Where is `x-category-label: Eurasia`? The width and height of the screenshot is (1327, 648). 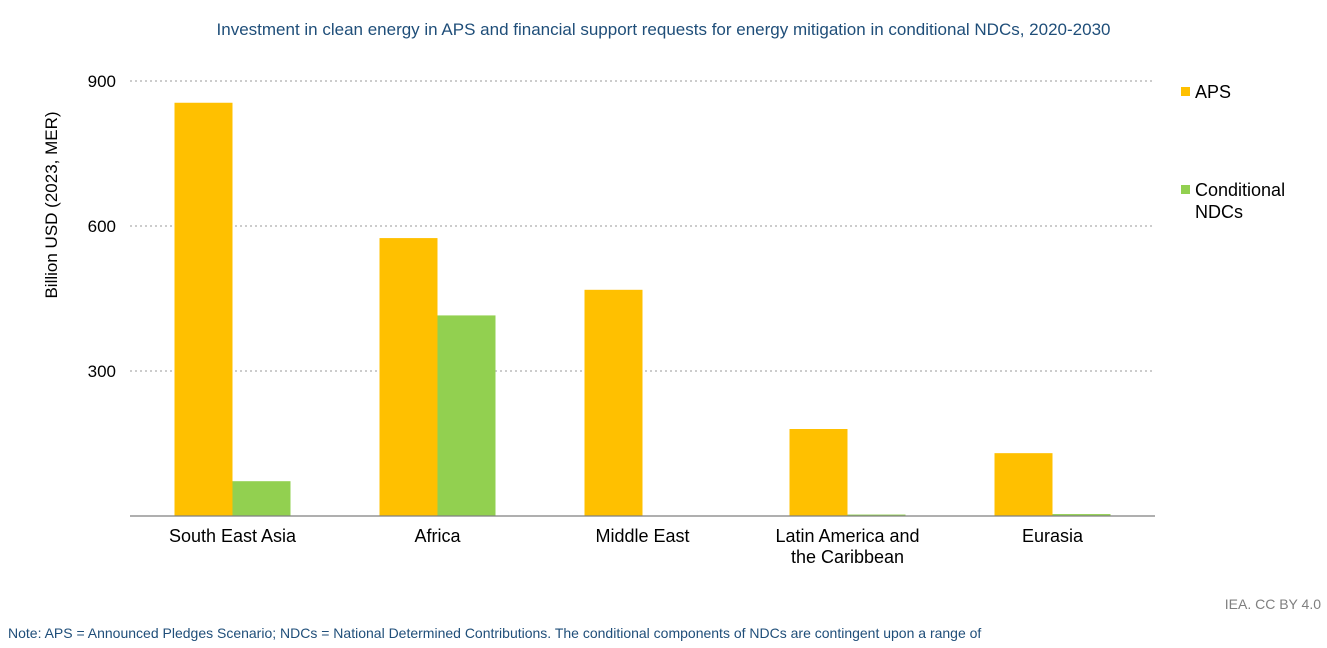
x-category-label: Eurasia is located at coordinates (1053, 536).